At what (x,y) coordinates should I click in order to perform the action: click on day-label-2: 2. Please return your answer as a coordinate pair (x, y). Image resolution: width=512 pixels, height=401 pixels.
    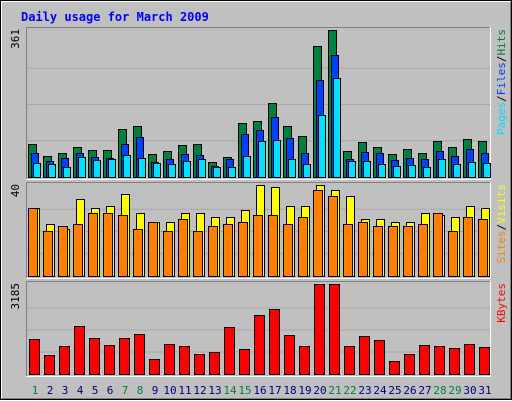
    Looking at the image, I should click on (50, 390).